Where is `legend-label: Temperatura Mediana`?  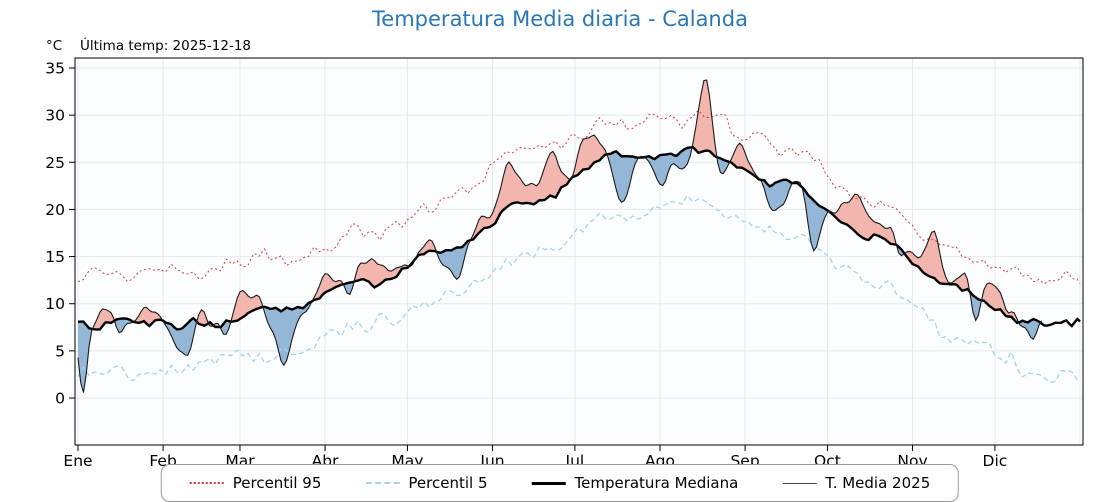
legend-label: Temperatura Mediana is located at coordinates (656, 483).